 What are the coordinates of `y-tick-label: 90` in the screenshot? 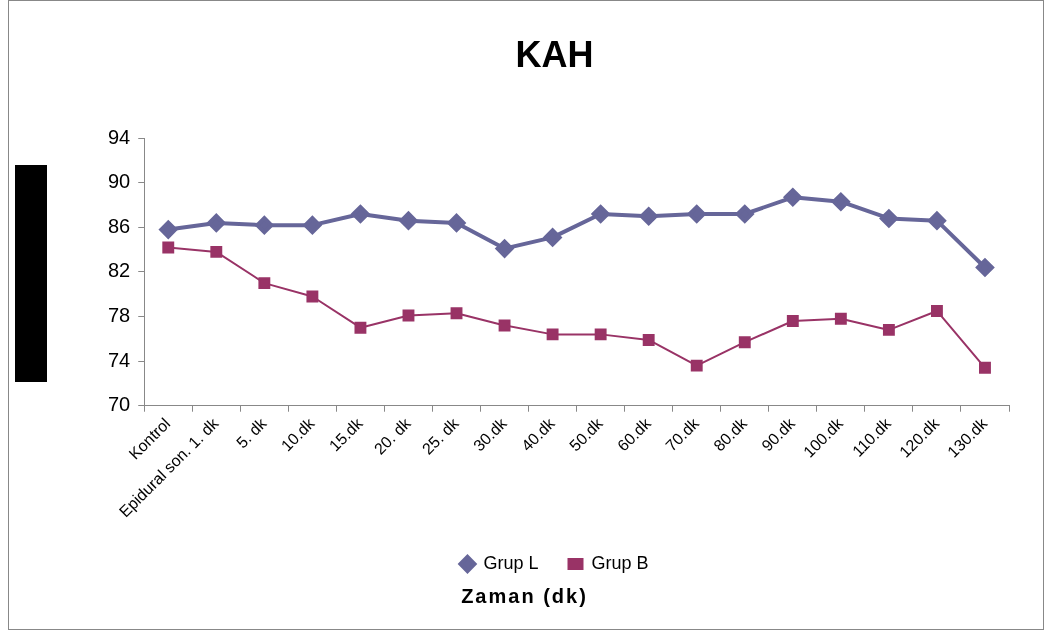 It's located at (119, 181).